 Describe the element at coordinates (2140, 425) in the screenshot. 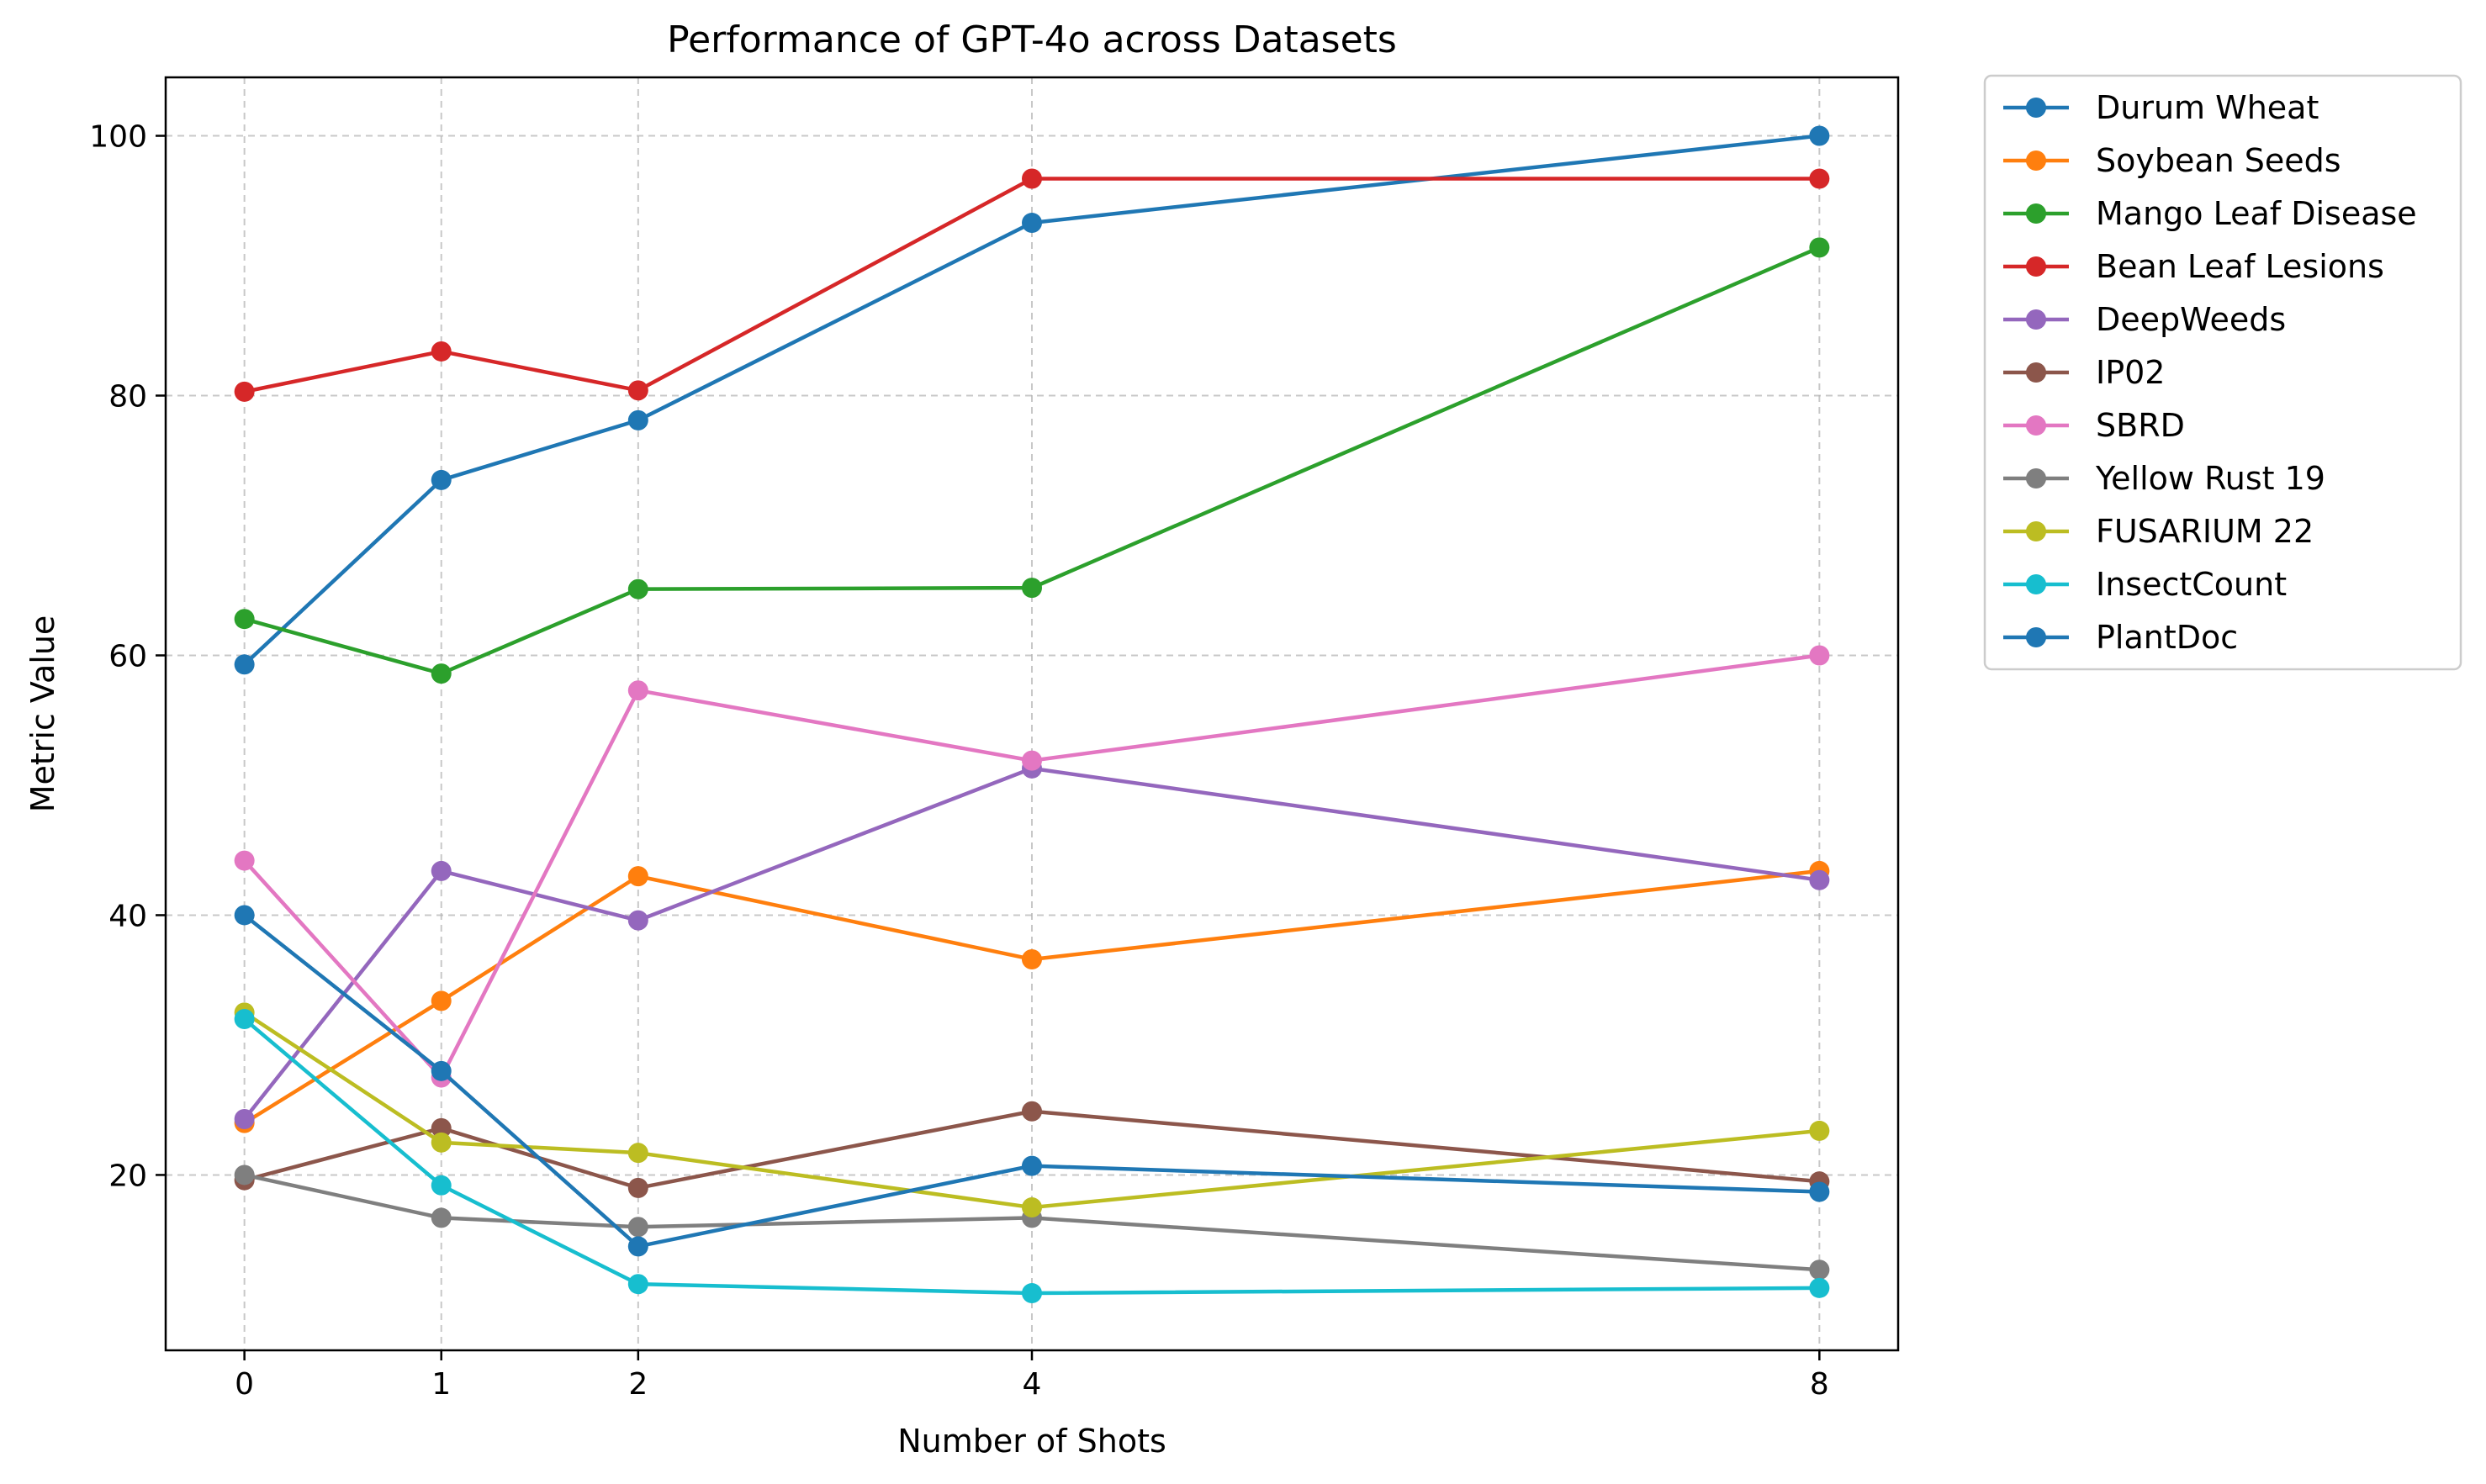

I see `legend-label: SBRD` at that location.